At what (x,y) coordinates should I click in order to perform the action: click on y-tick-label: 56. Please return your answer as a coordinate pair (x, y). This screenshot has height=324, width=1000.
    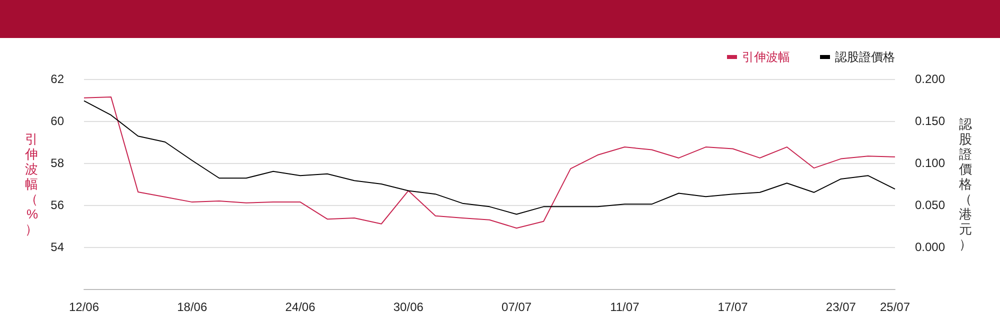
    Looking at the image, I should click on (57, 205).